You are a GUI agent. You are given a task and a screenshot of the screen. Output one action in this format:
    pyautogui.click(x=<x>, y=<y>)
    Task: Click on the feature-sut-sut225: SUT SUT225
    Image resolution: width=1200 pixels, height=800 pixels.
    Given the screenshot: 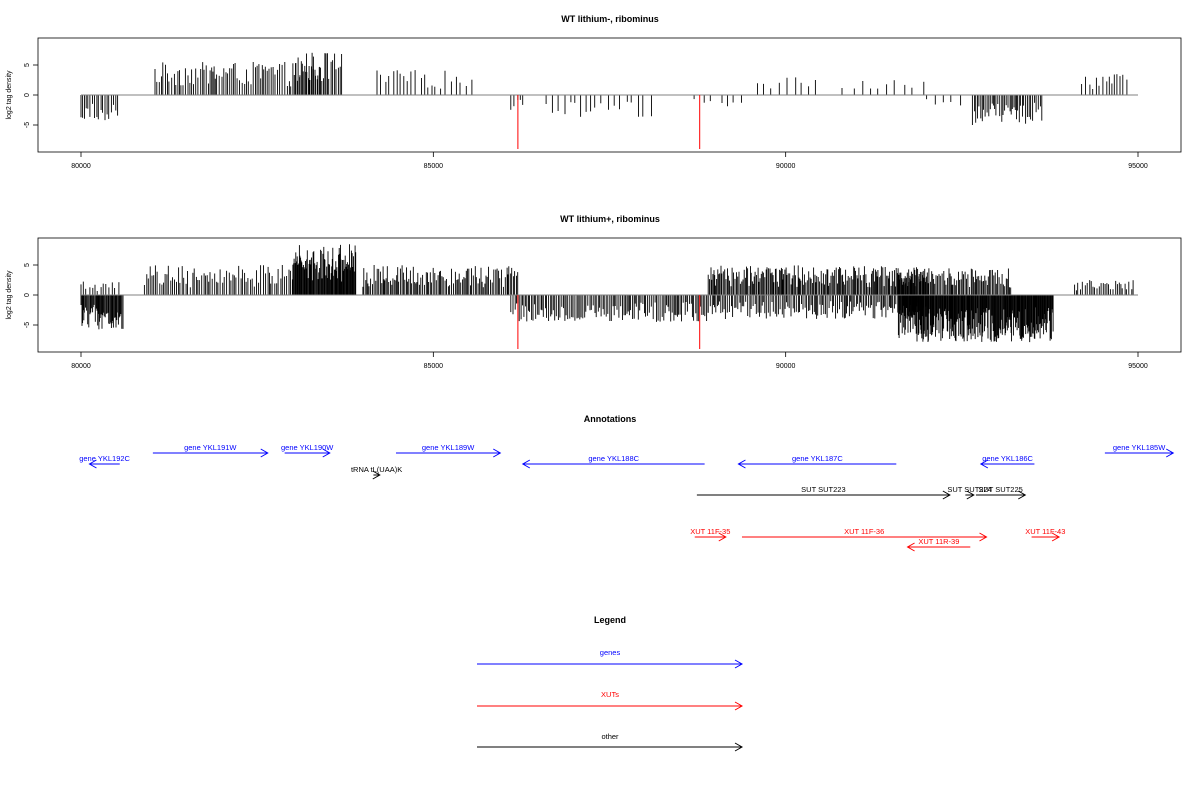 What is the action you would take?
    pyautogui.click(x=1001, y=492)
    